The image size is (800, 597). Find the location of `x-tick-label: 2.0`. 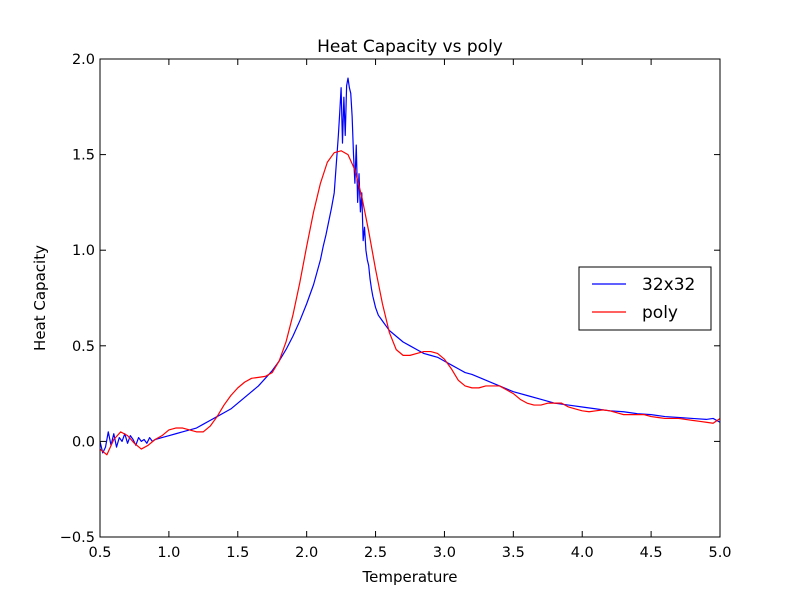

x-tick-label: 2.0 is located at coordinates (306, 553).